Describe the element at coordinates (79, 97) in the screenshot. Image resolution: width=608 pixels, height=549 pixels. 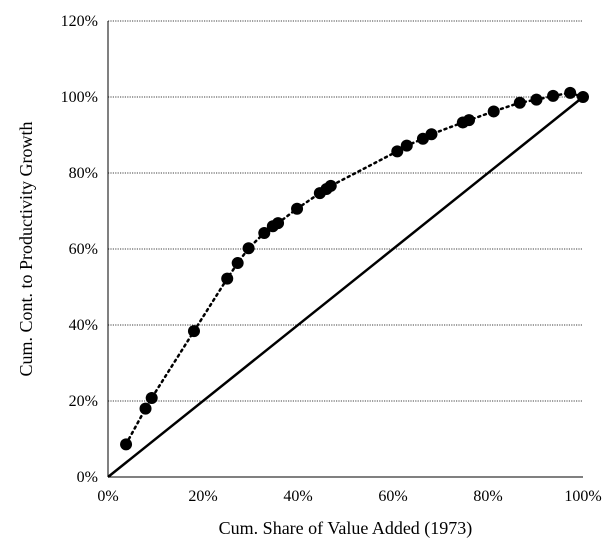
I see `y-tick-label: 100%` at that location.